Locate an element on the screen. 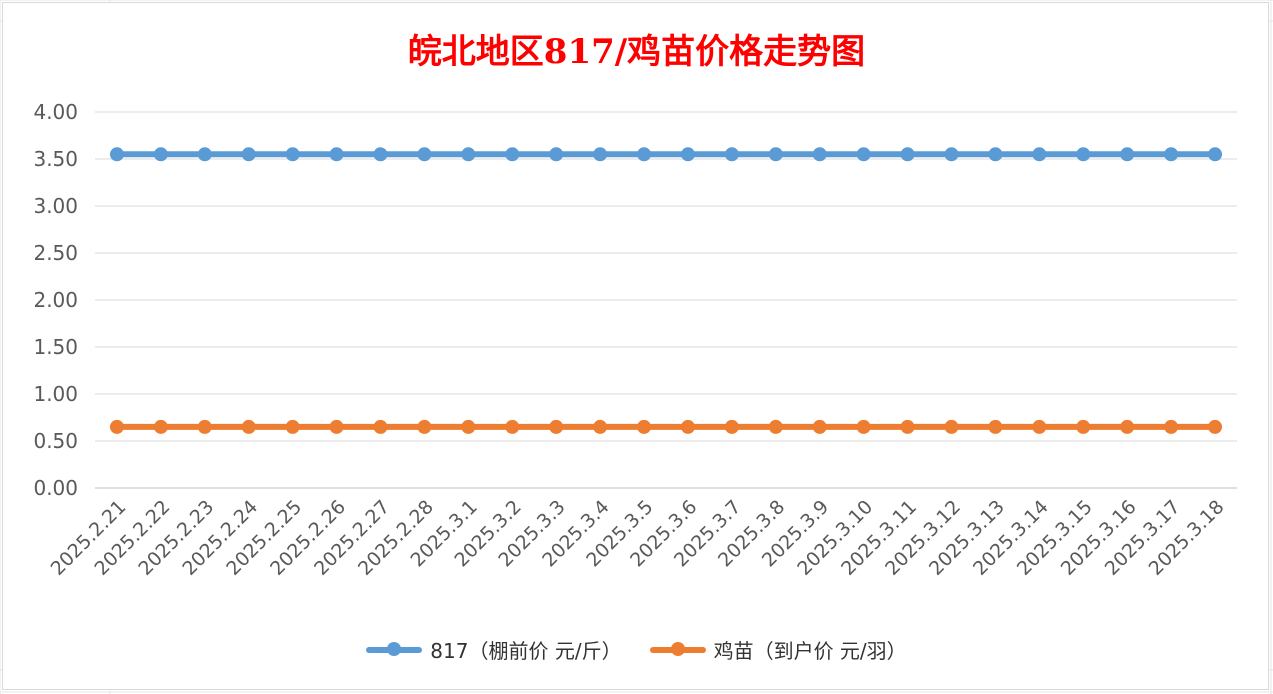 This screenshot has height=694, width=1273. y-tick-label: 1.50 is located at coordinates (55, 347).